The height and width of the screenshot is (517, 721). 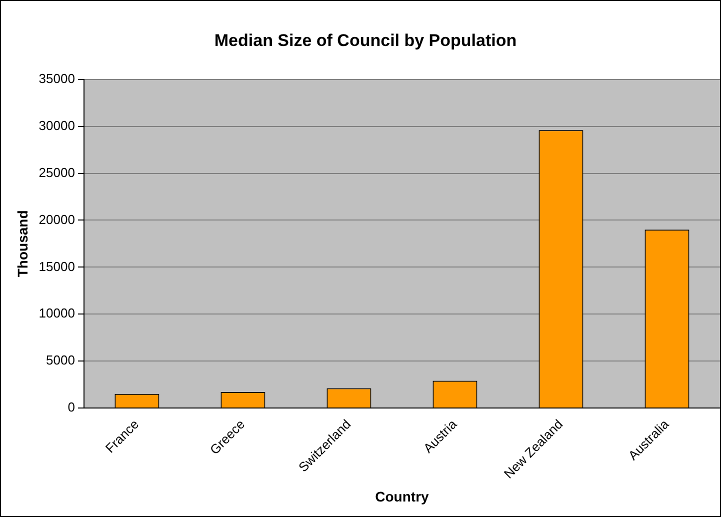 What do you see at coordinates (56, 172) in the screenshot?
I see `y-tick-label: 25000` at bounding box center [56, 172].